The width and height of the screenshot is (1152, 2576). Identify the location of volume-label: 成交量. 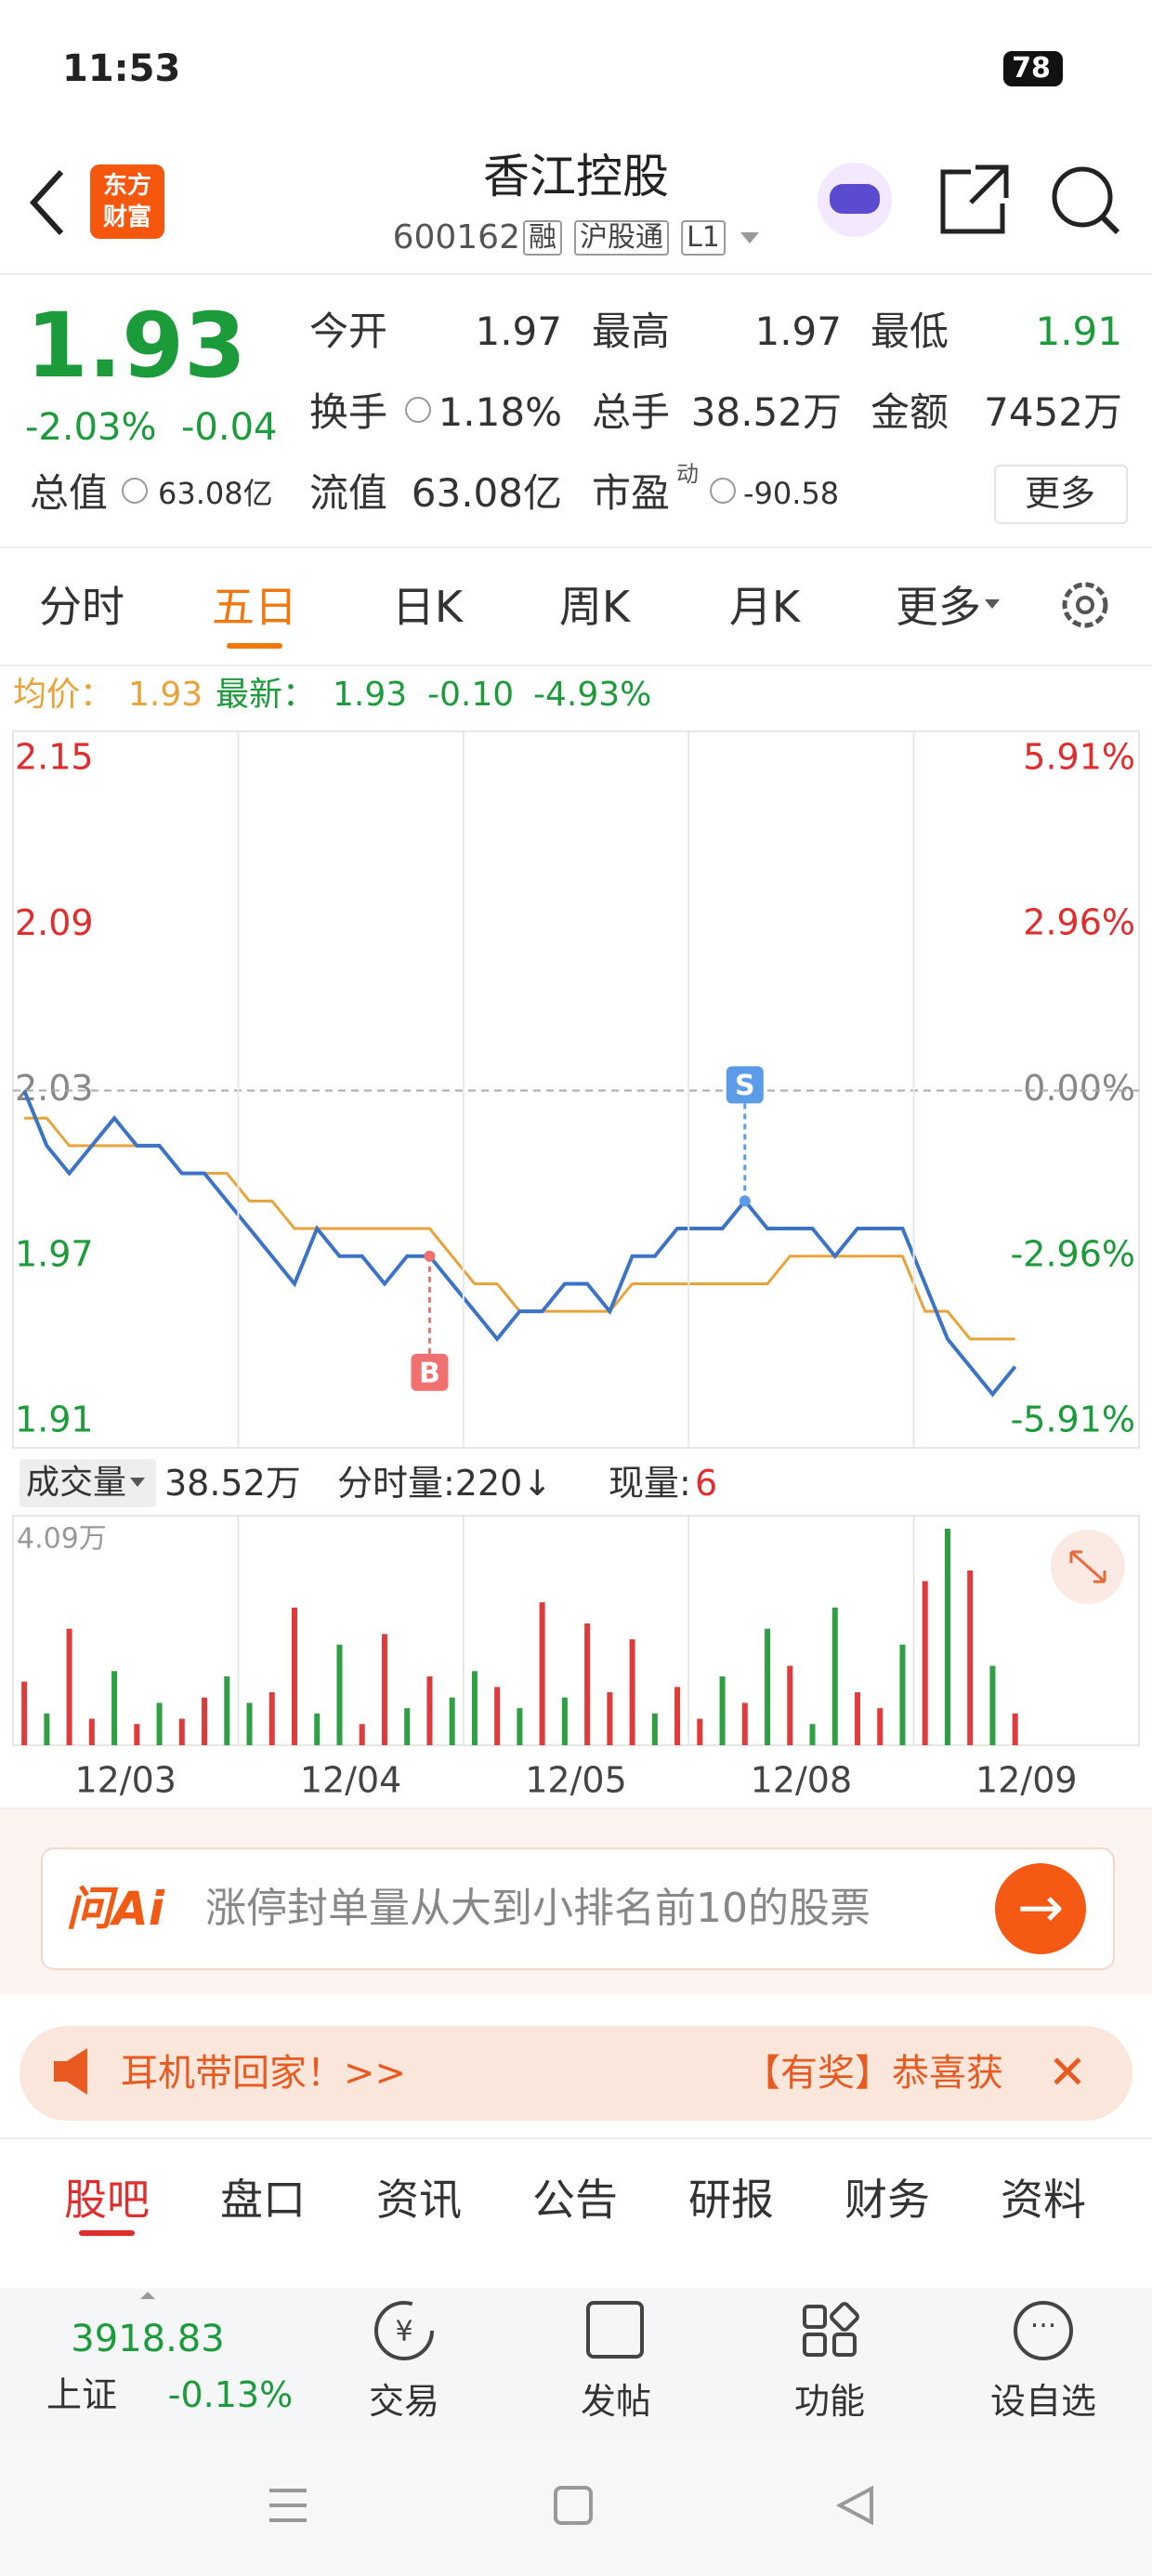
(76, 1483).